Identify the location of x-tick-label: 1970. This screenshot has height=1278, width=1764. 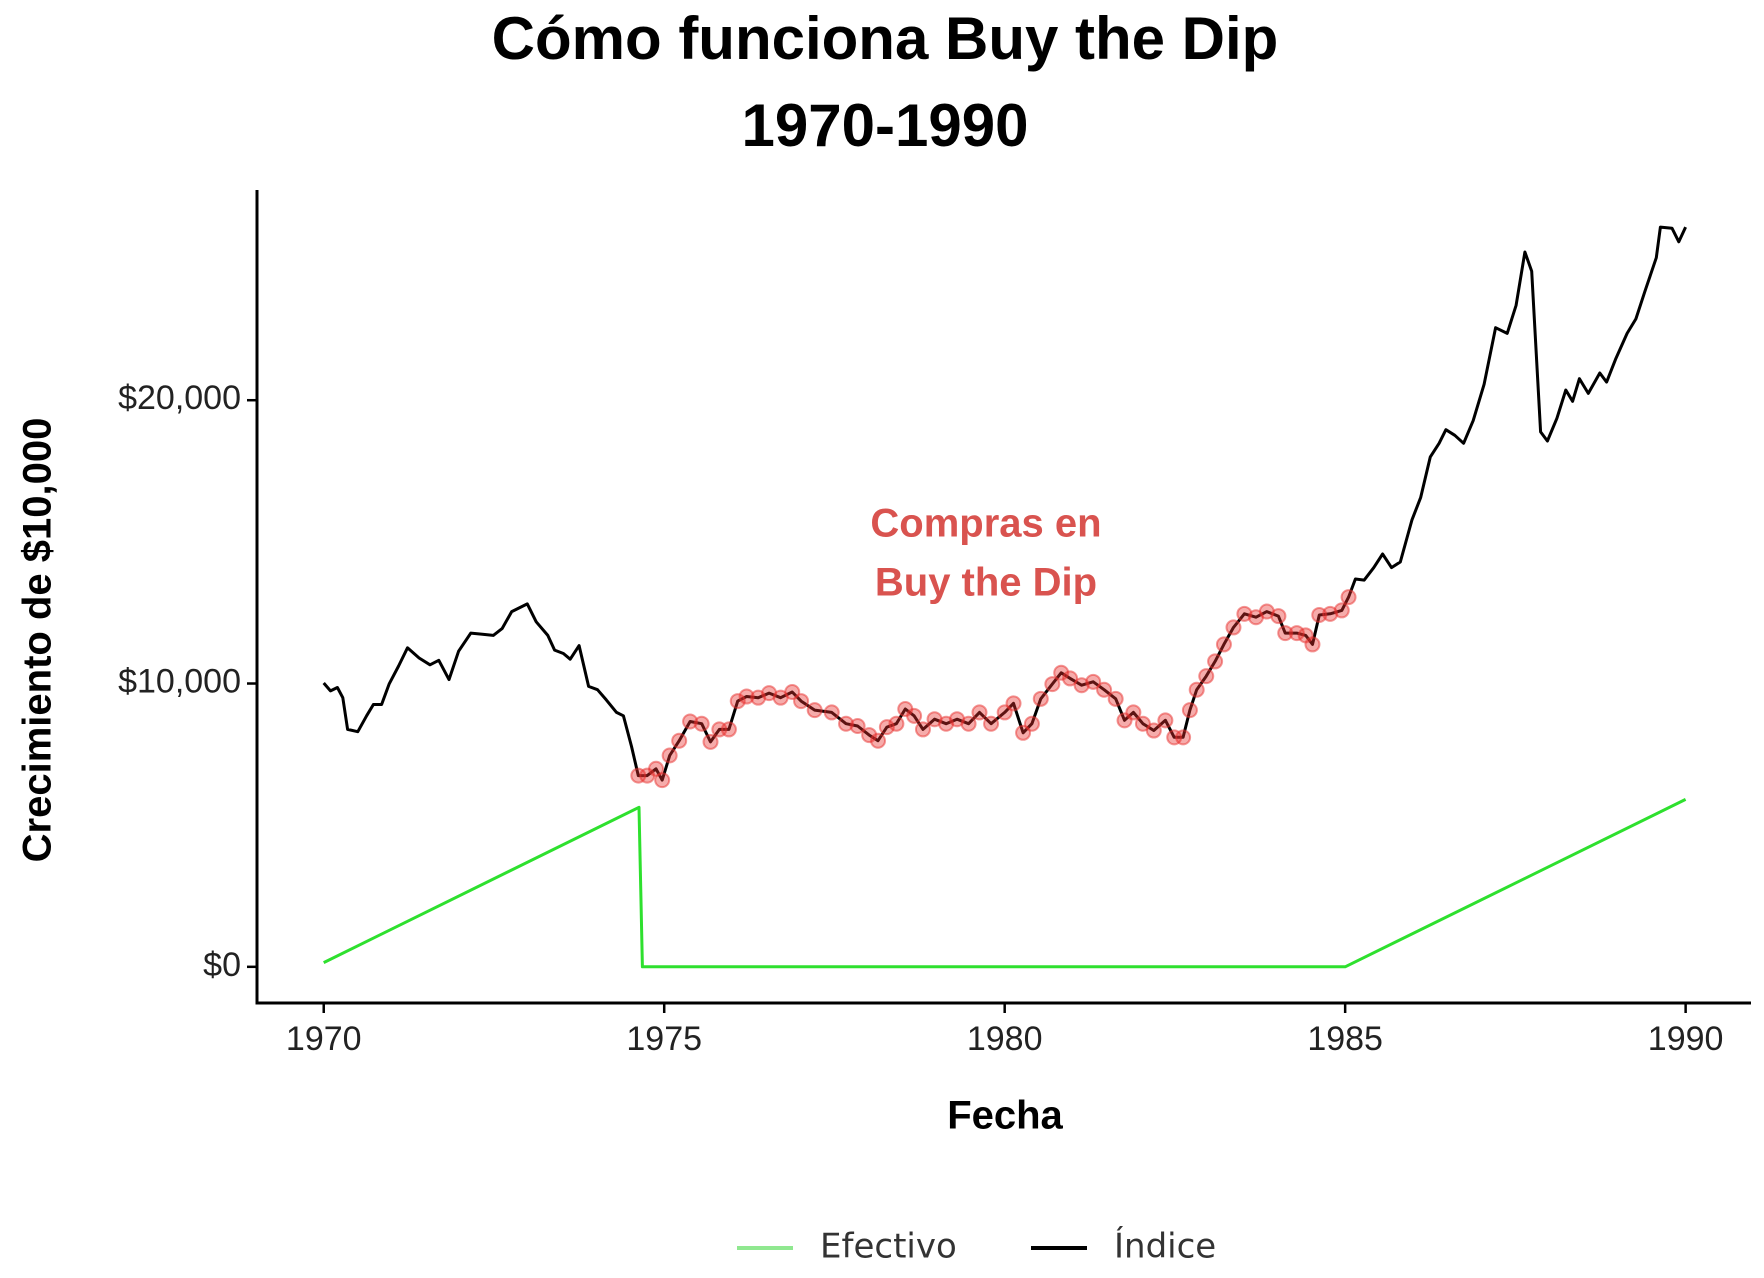
(324, 1039).